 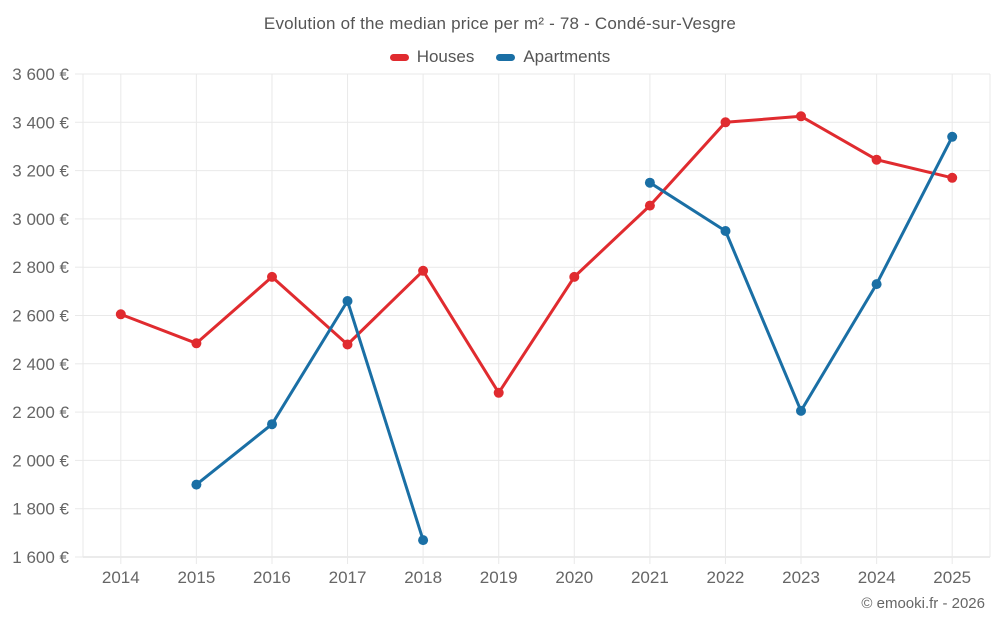 I want to click on y-axis-label: 2 000 €, so click(x=40, y=460).